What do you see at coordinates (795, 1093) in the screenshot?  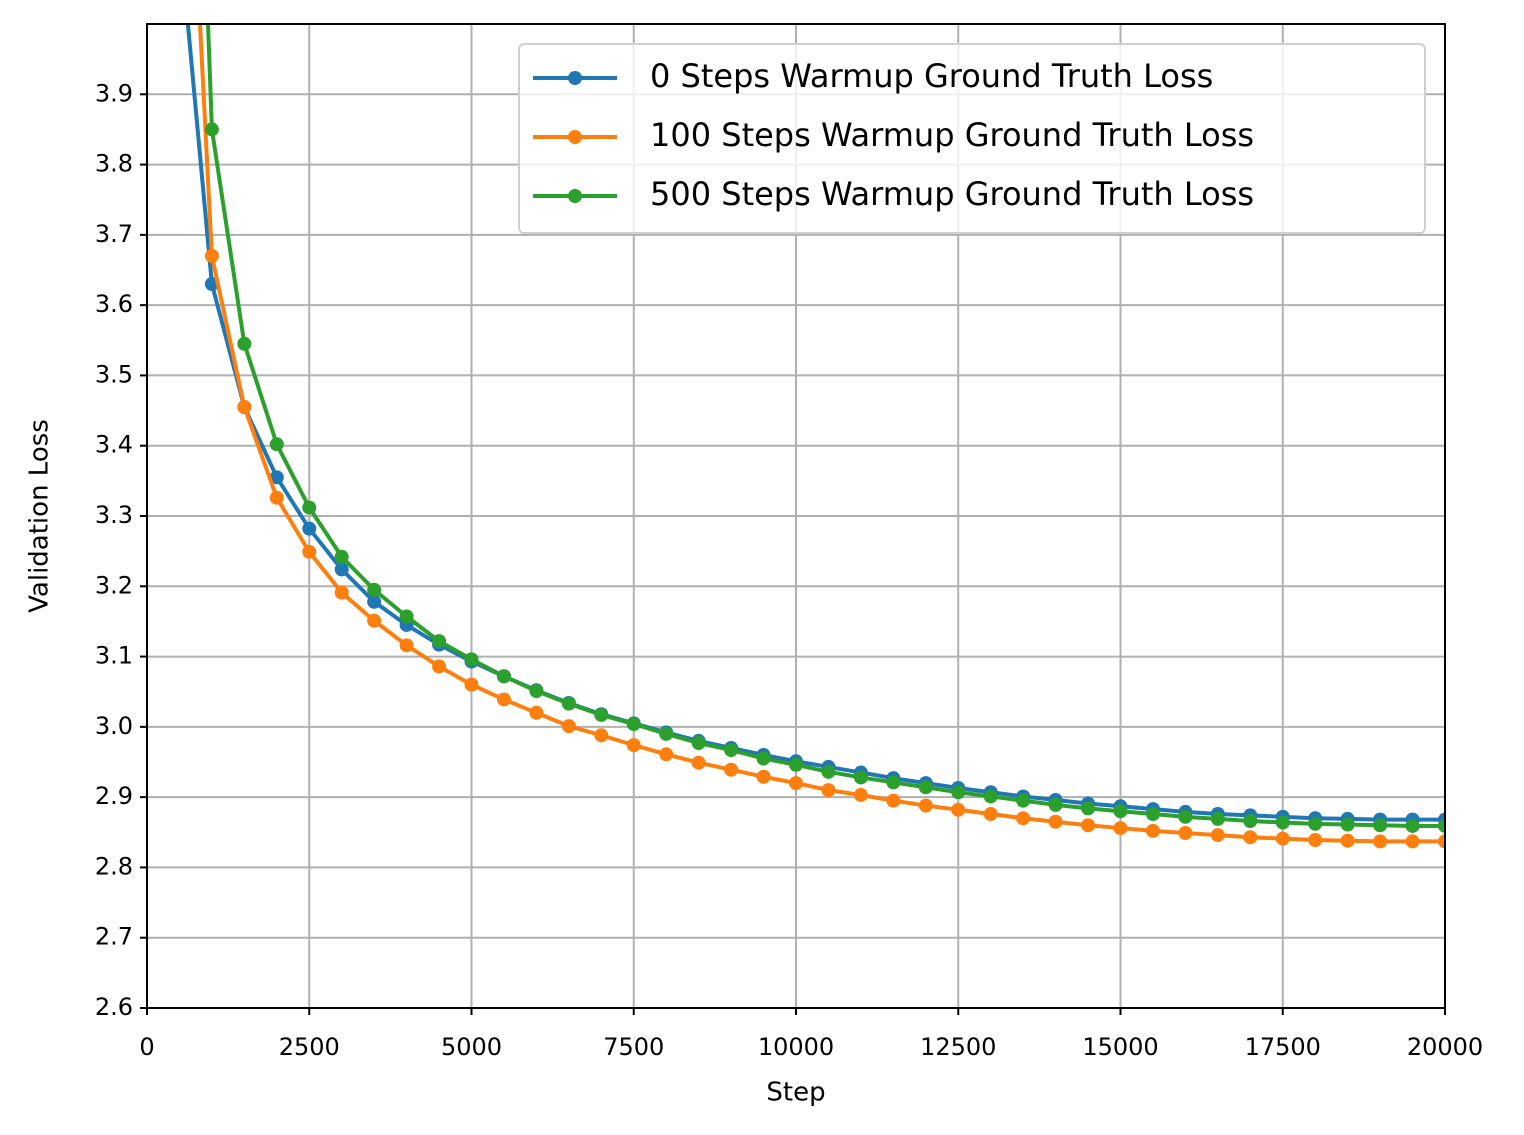 I see `x-axis-label: Step` at bounding box center [795, 1093].